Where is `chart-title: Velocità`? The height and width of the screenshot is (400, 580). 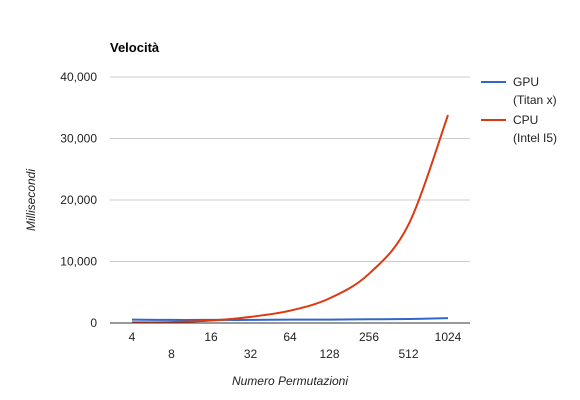 chart-title: Velocità is located at coordinates (135, 47).